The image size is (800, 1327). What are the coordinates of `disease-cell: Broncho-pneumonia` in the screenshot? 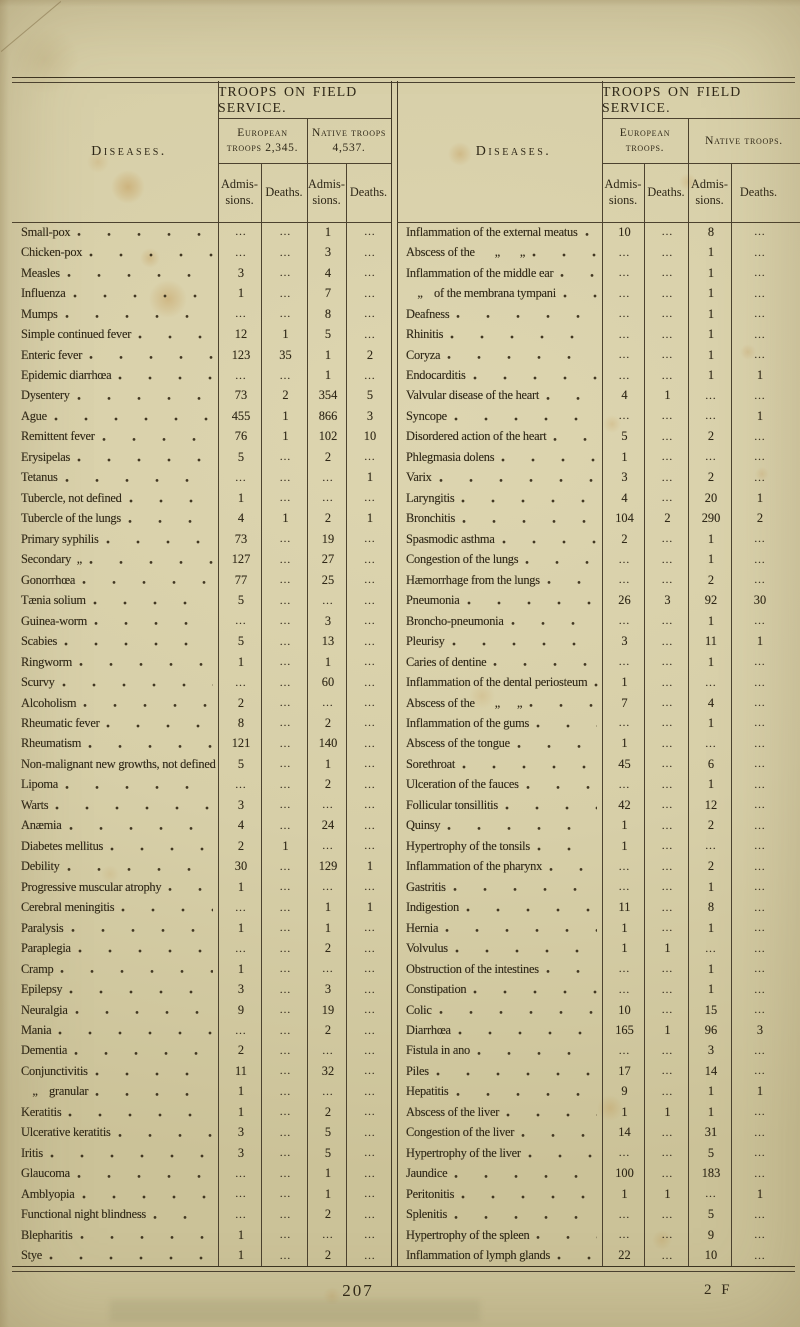 It's located at (499, 621).